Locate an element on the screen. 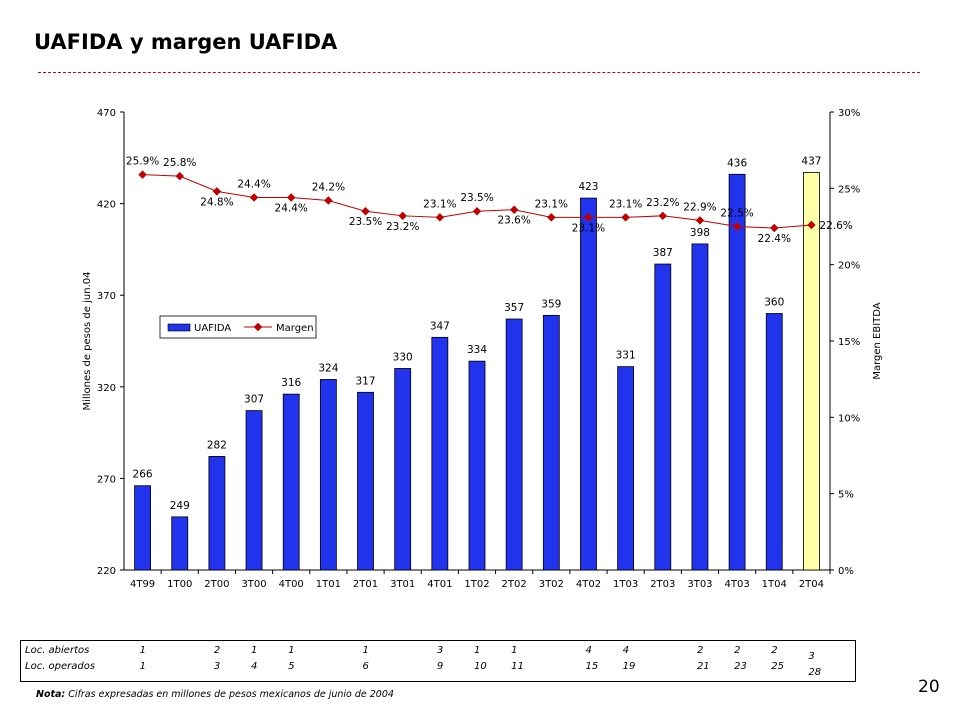 The image size is (960, 720). y2-tick-label: 30% is located at coordinates (849, 113).